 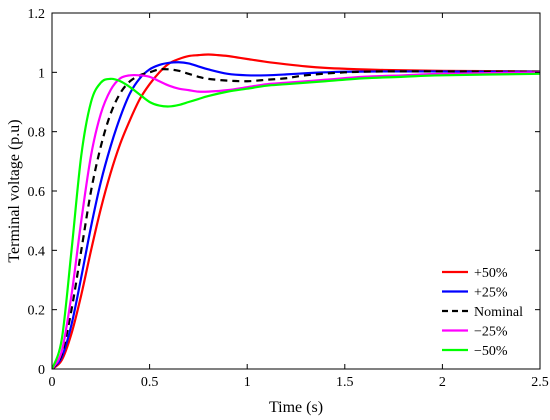 I want to click on x-tick-label: 2, so click(x=442, y=382).